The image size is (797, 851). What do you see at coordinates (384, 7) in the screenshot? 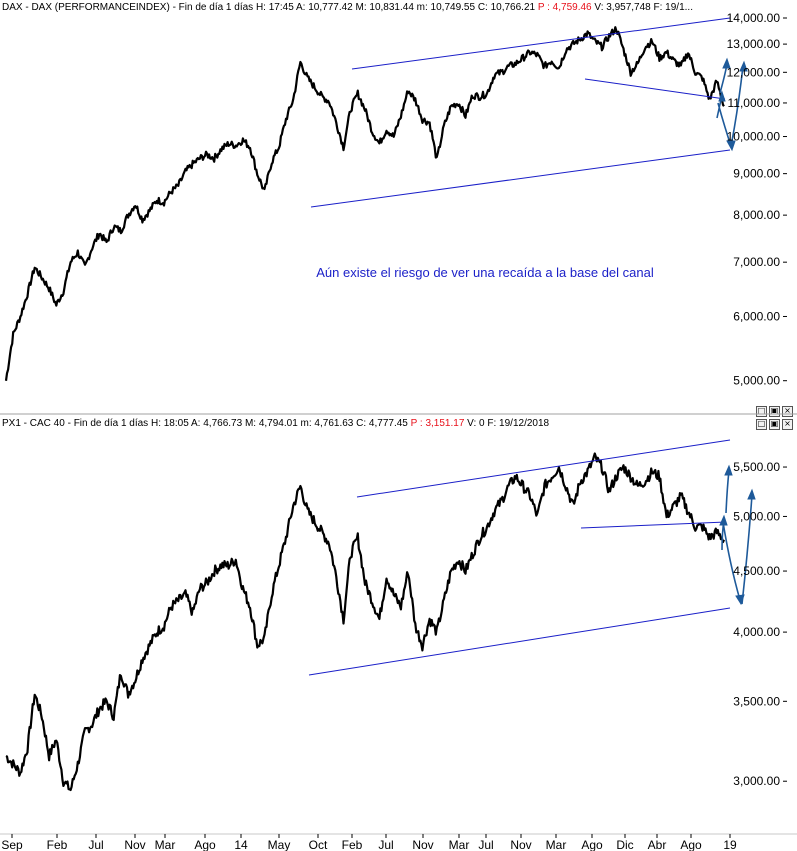
I see `top-m: M: 10,831.44` at bounding box center [384, 7].